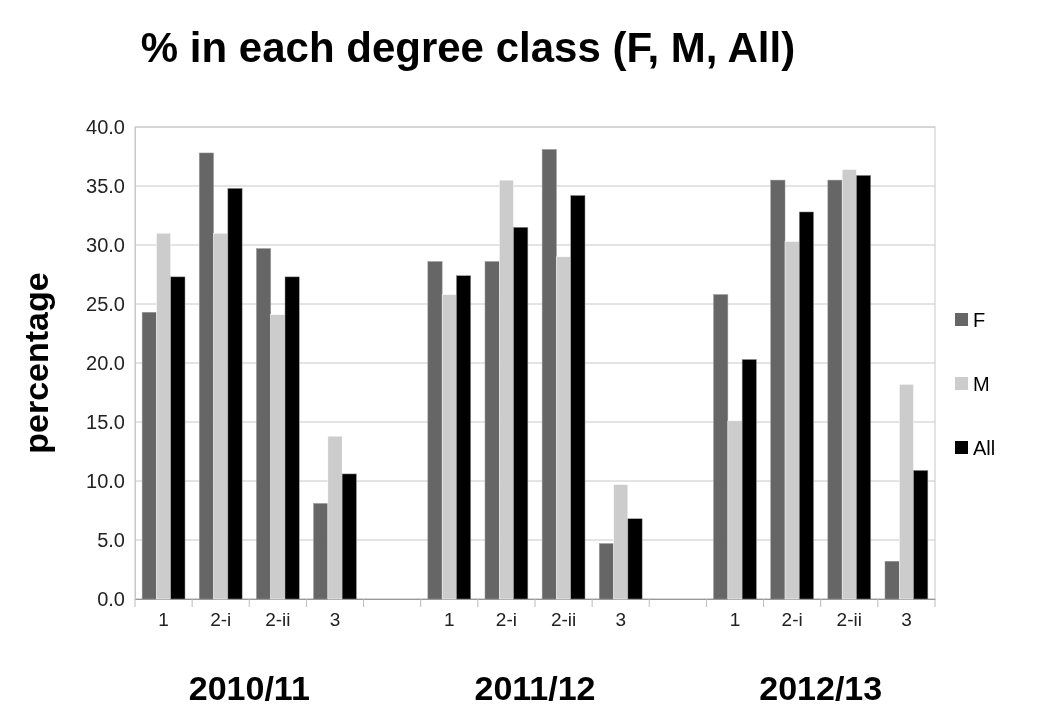 Image resolution: width=1037 pixels, height=711 pixels. Describe the element at coordinates (36, 363) in the screenshot. I see `y-axis-title: percentage` at that location.